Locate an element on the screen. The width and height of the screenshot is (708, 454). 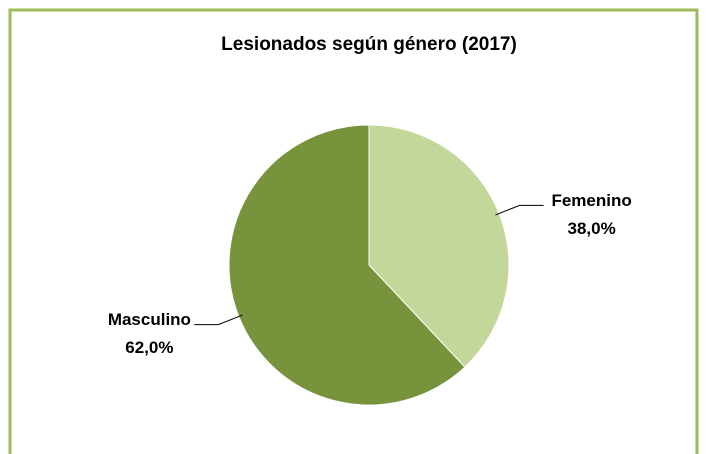
slice-value-label: 38,0% is located at coordinates (592, 228).